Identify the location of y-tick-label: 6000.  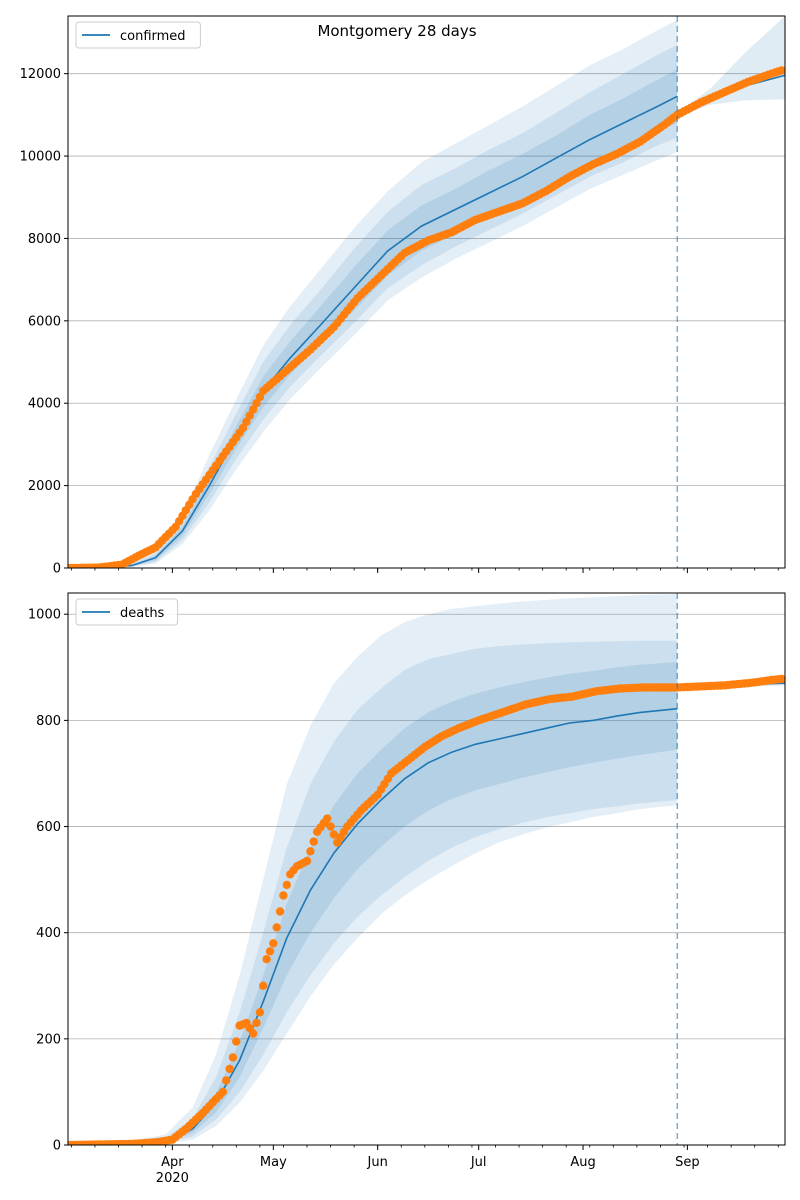
(44, 321).